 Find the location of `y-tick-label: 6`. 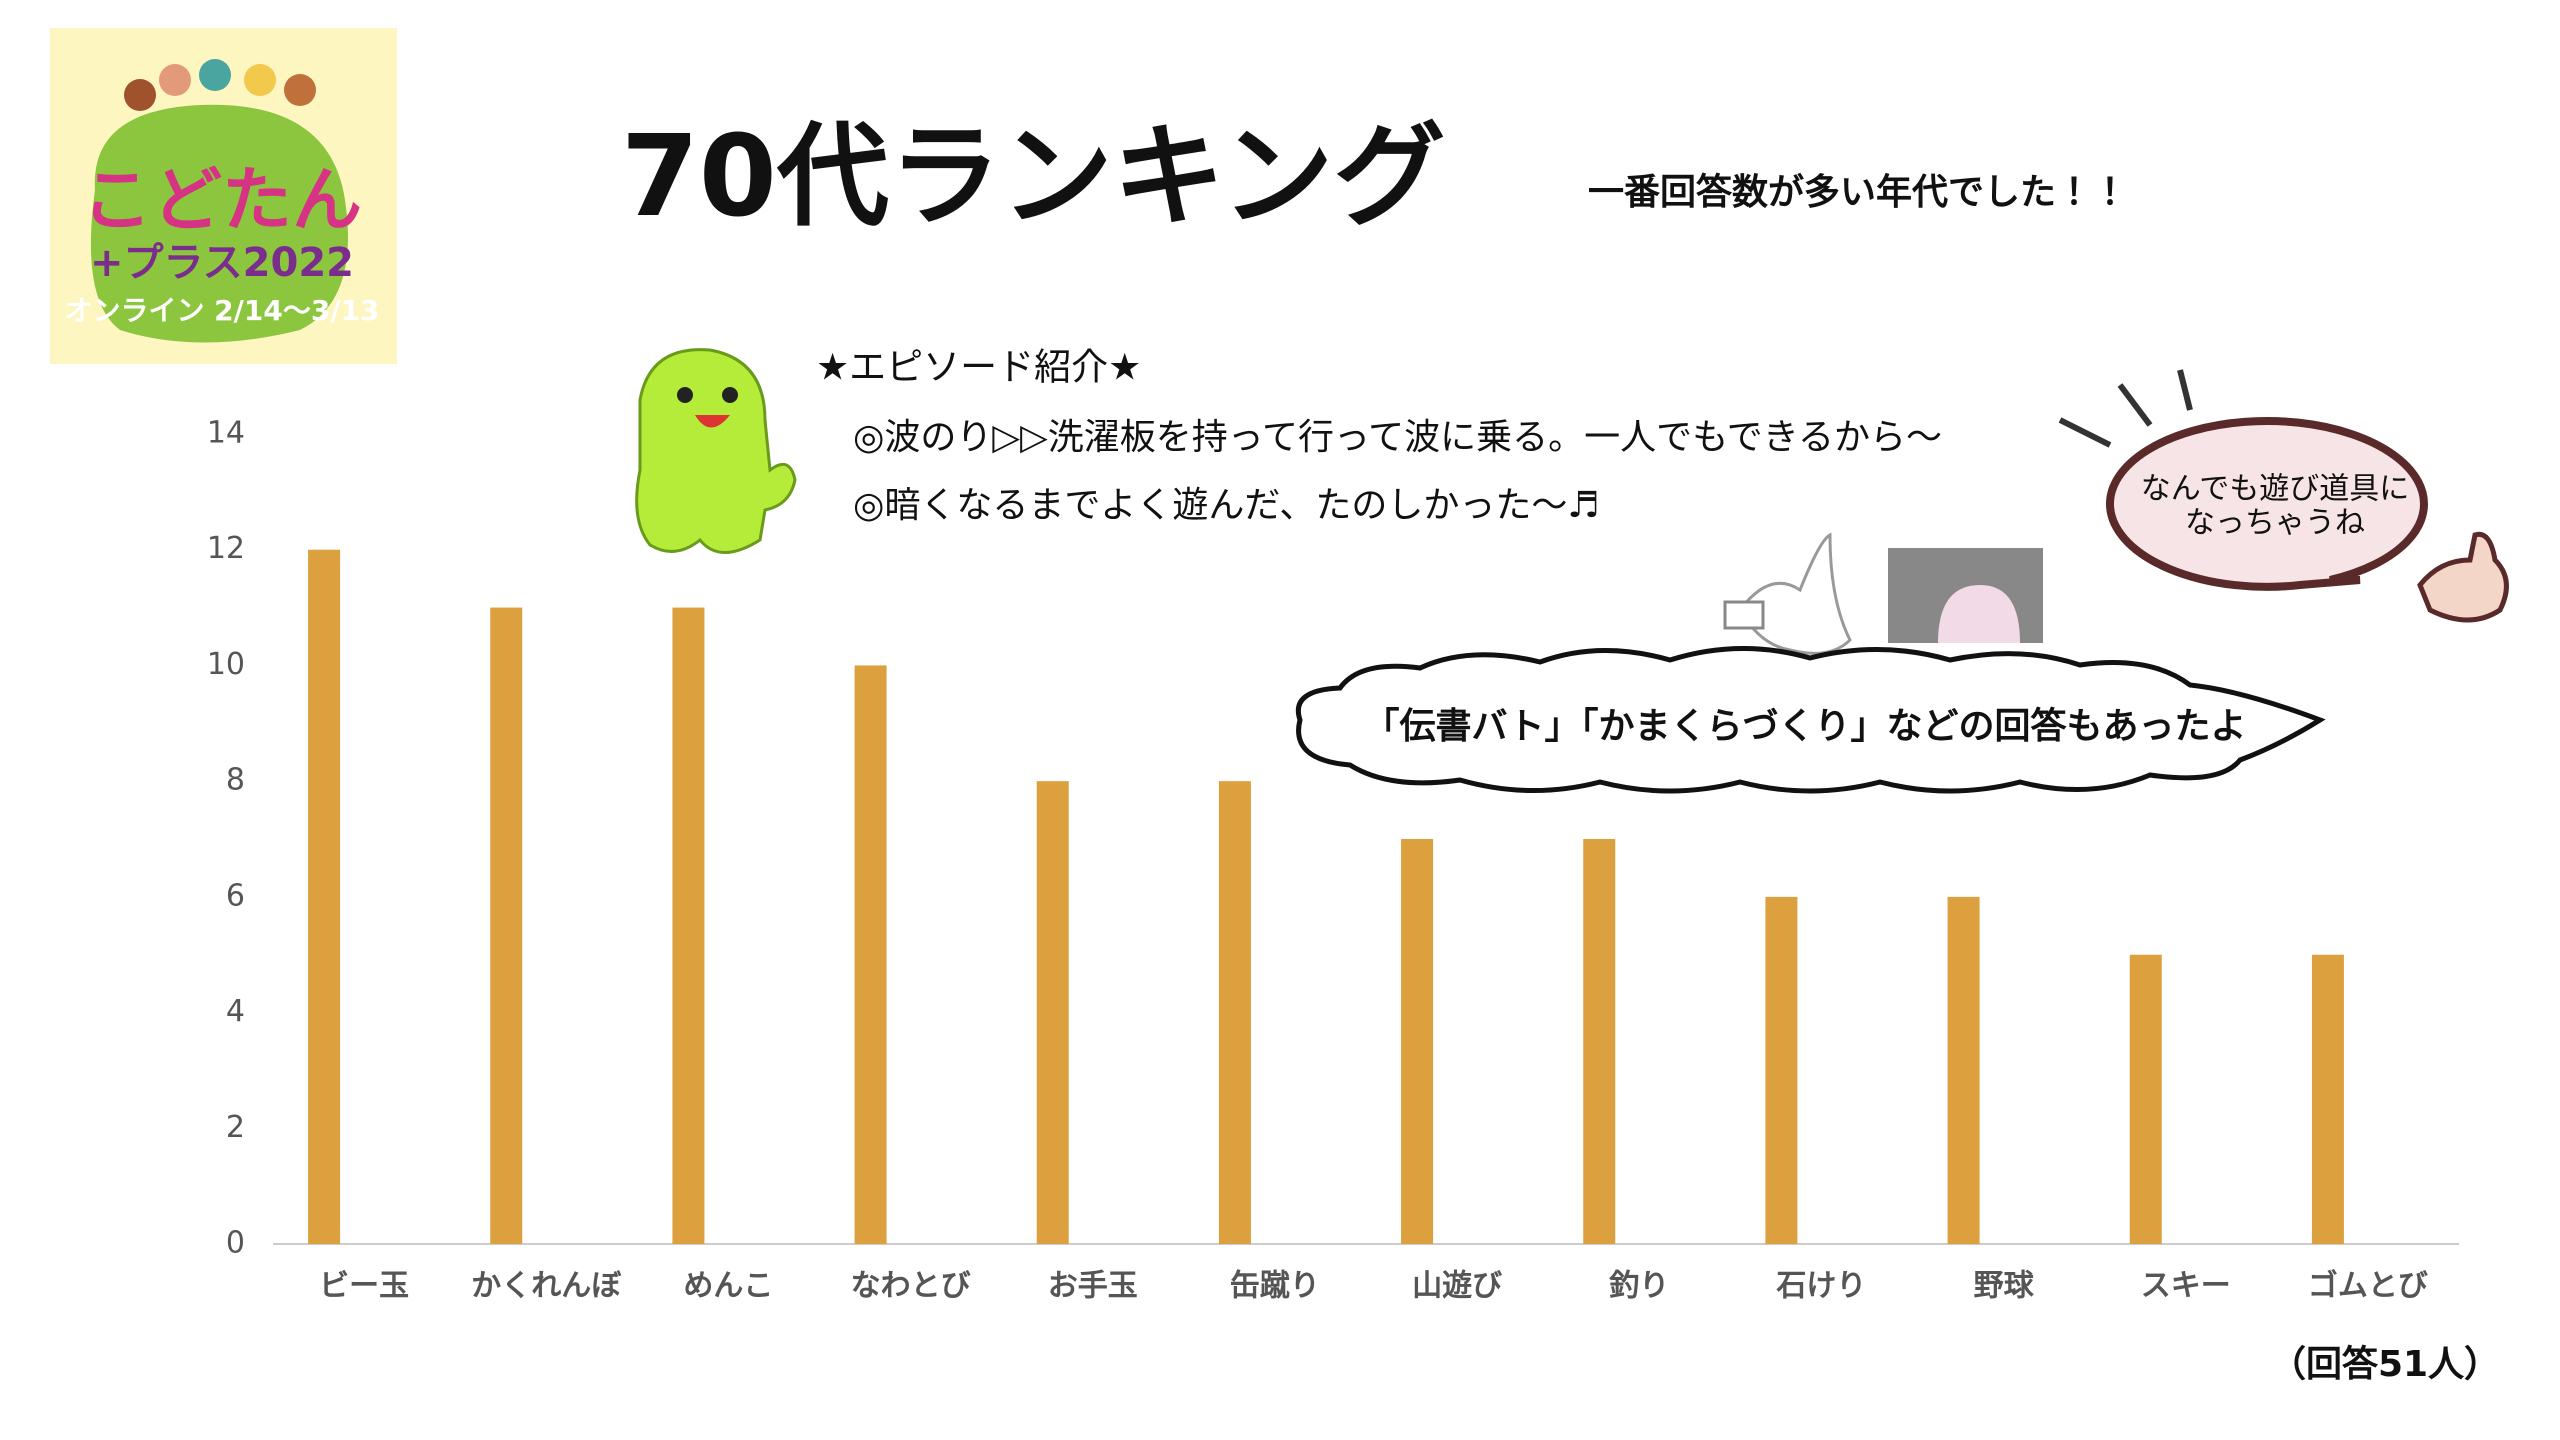

y-tick-label: 6 is located at coordinates (235, 895).